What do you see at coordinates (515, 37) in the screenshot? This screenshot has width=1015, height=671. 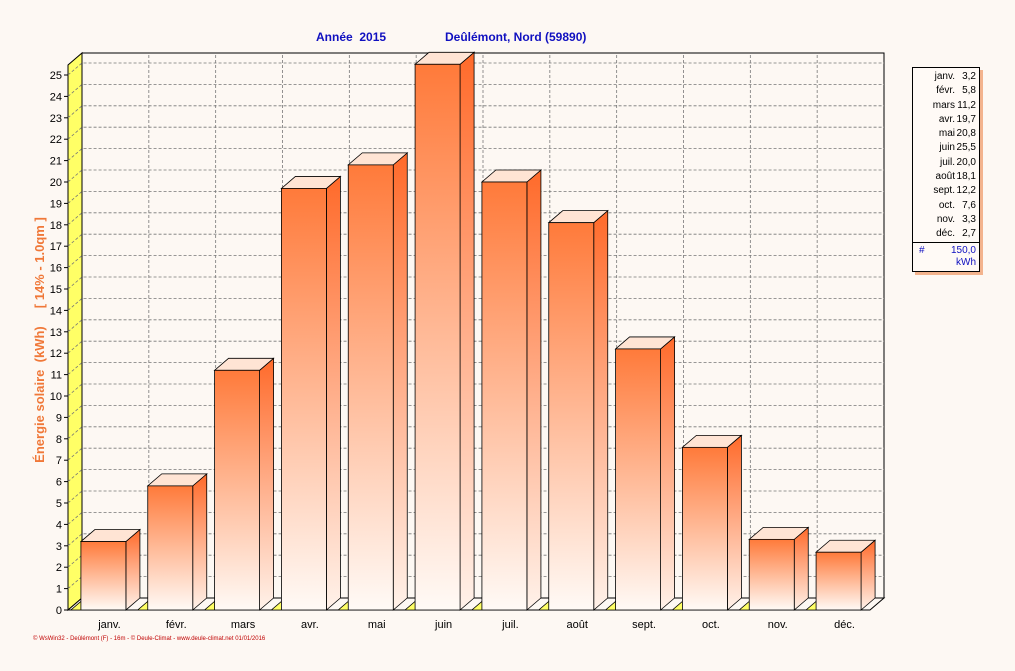 I see `chart-subtitle: Deûlémont, Nord (59890)` at bounding box center [515, 37].